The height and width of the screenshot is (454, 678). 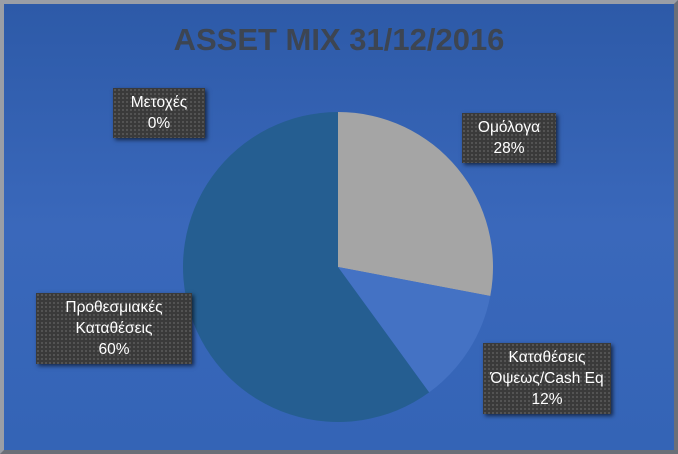 I want to click on category-label: Προθεσμιακές Καταθέσεις, so click(x=114, y=318).